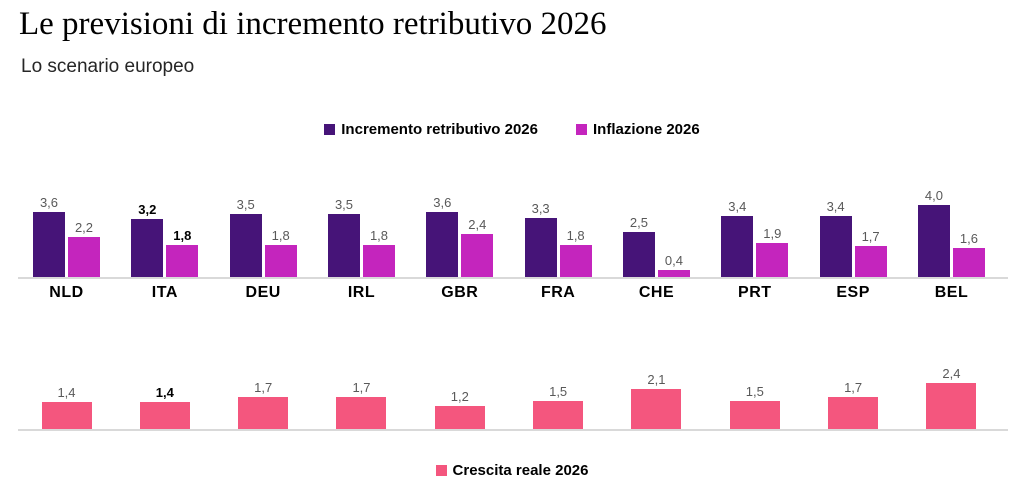 The height and width of the screenshot is (494, 1024). What do you see at coordinates (442, 203) in the screenshot?
I see `value-label-incremento-GBR: 3,6` at bounding box center [442, 203].